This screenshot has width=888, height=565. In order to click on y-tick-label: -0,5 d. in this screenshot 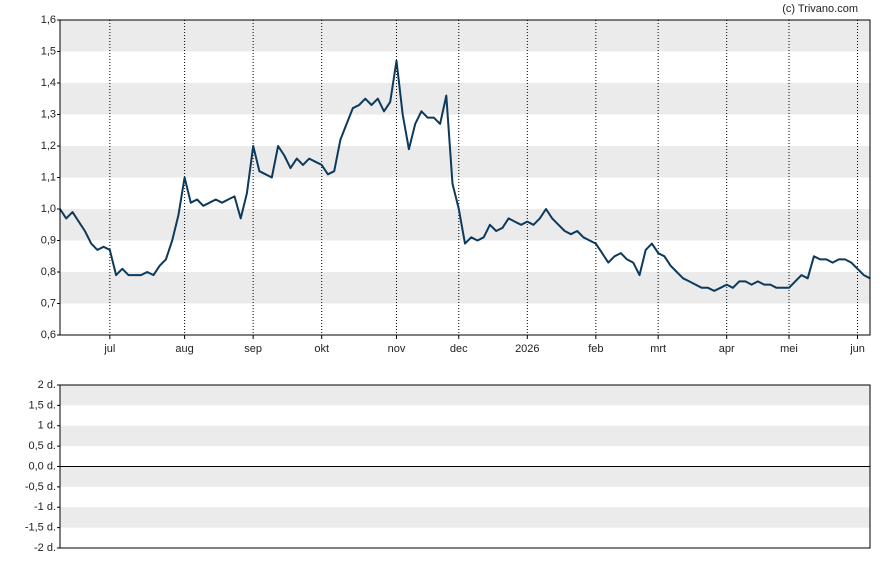, I will do `click(40, 487)`.